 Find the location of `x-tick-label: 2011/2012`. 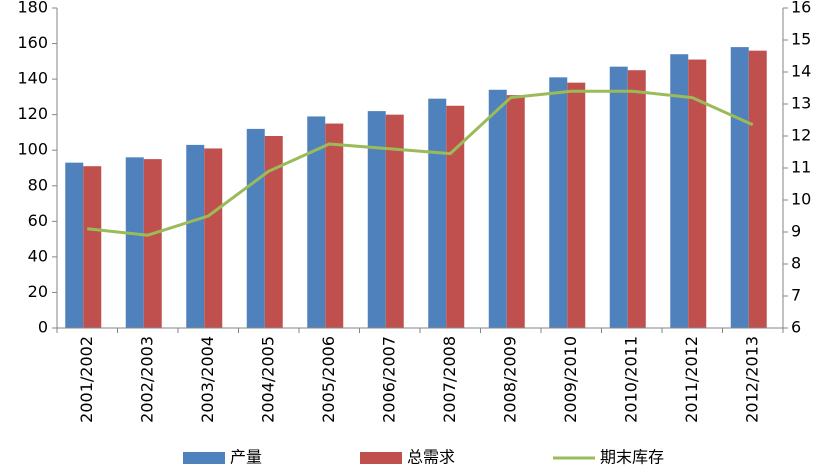

x-tick-label: 2011/2012 is located at coordinates (691, 379).